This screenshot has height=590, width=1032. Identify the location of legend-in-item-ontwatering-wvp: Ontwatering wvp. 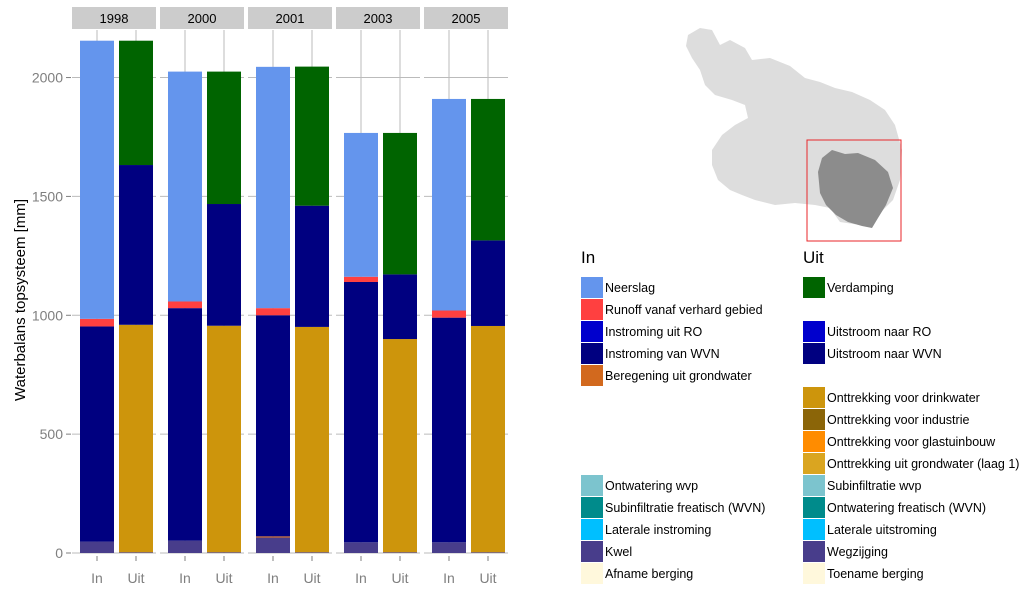
(651, 486).